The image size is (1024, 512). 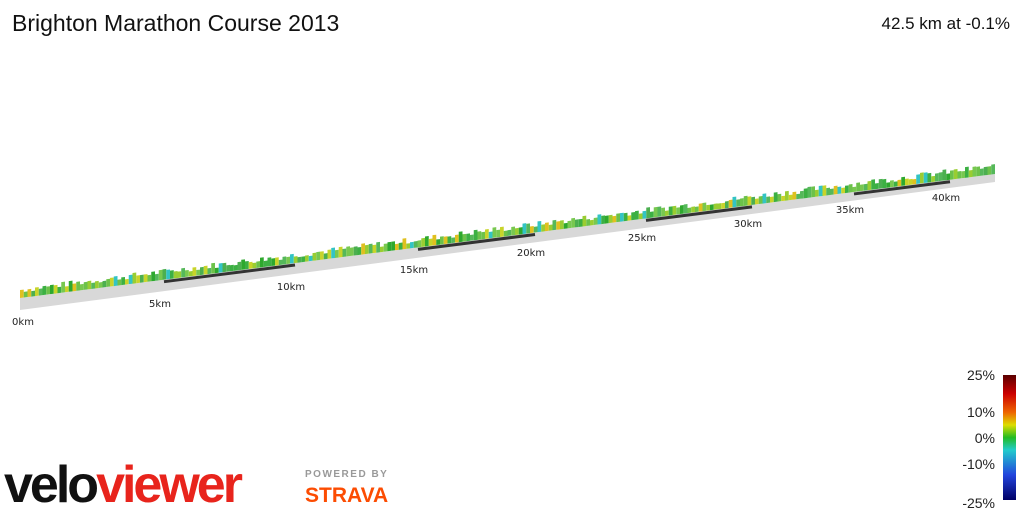 I want to click on distance-marker: 5km, so click(x=160, y=304).